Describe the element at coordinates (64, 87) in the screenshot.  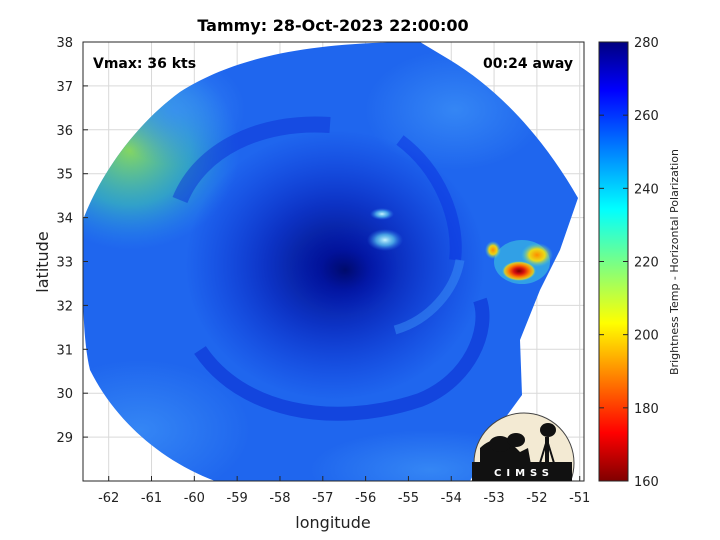
I see `y-tick-label: 37` at that location.